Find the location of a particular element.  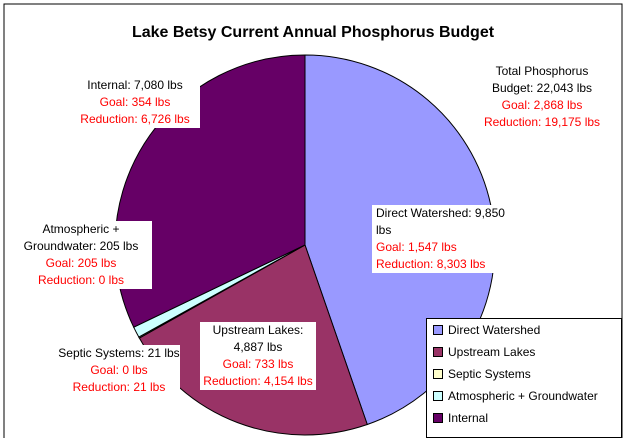

goal-label: Goal: 205 lbs is located at coordinates (81, 263).